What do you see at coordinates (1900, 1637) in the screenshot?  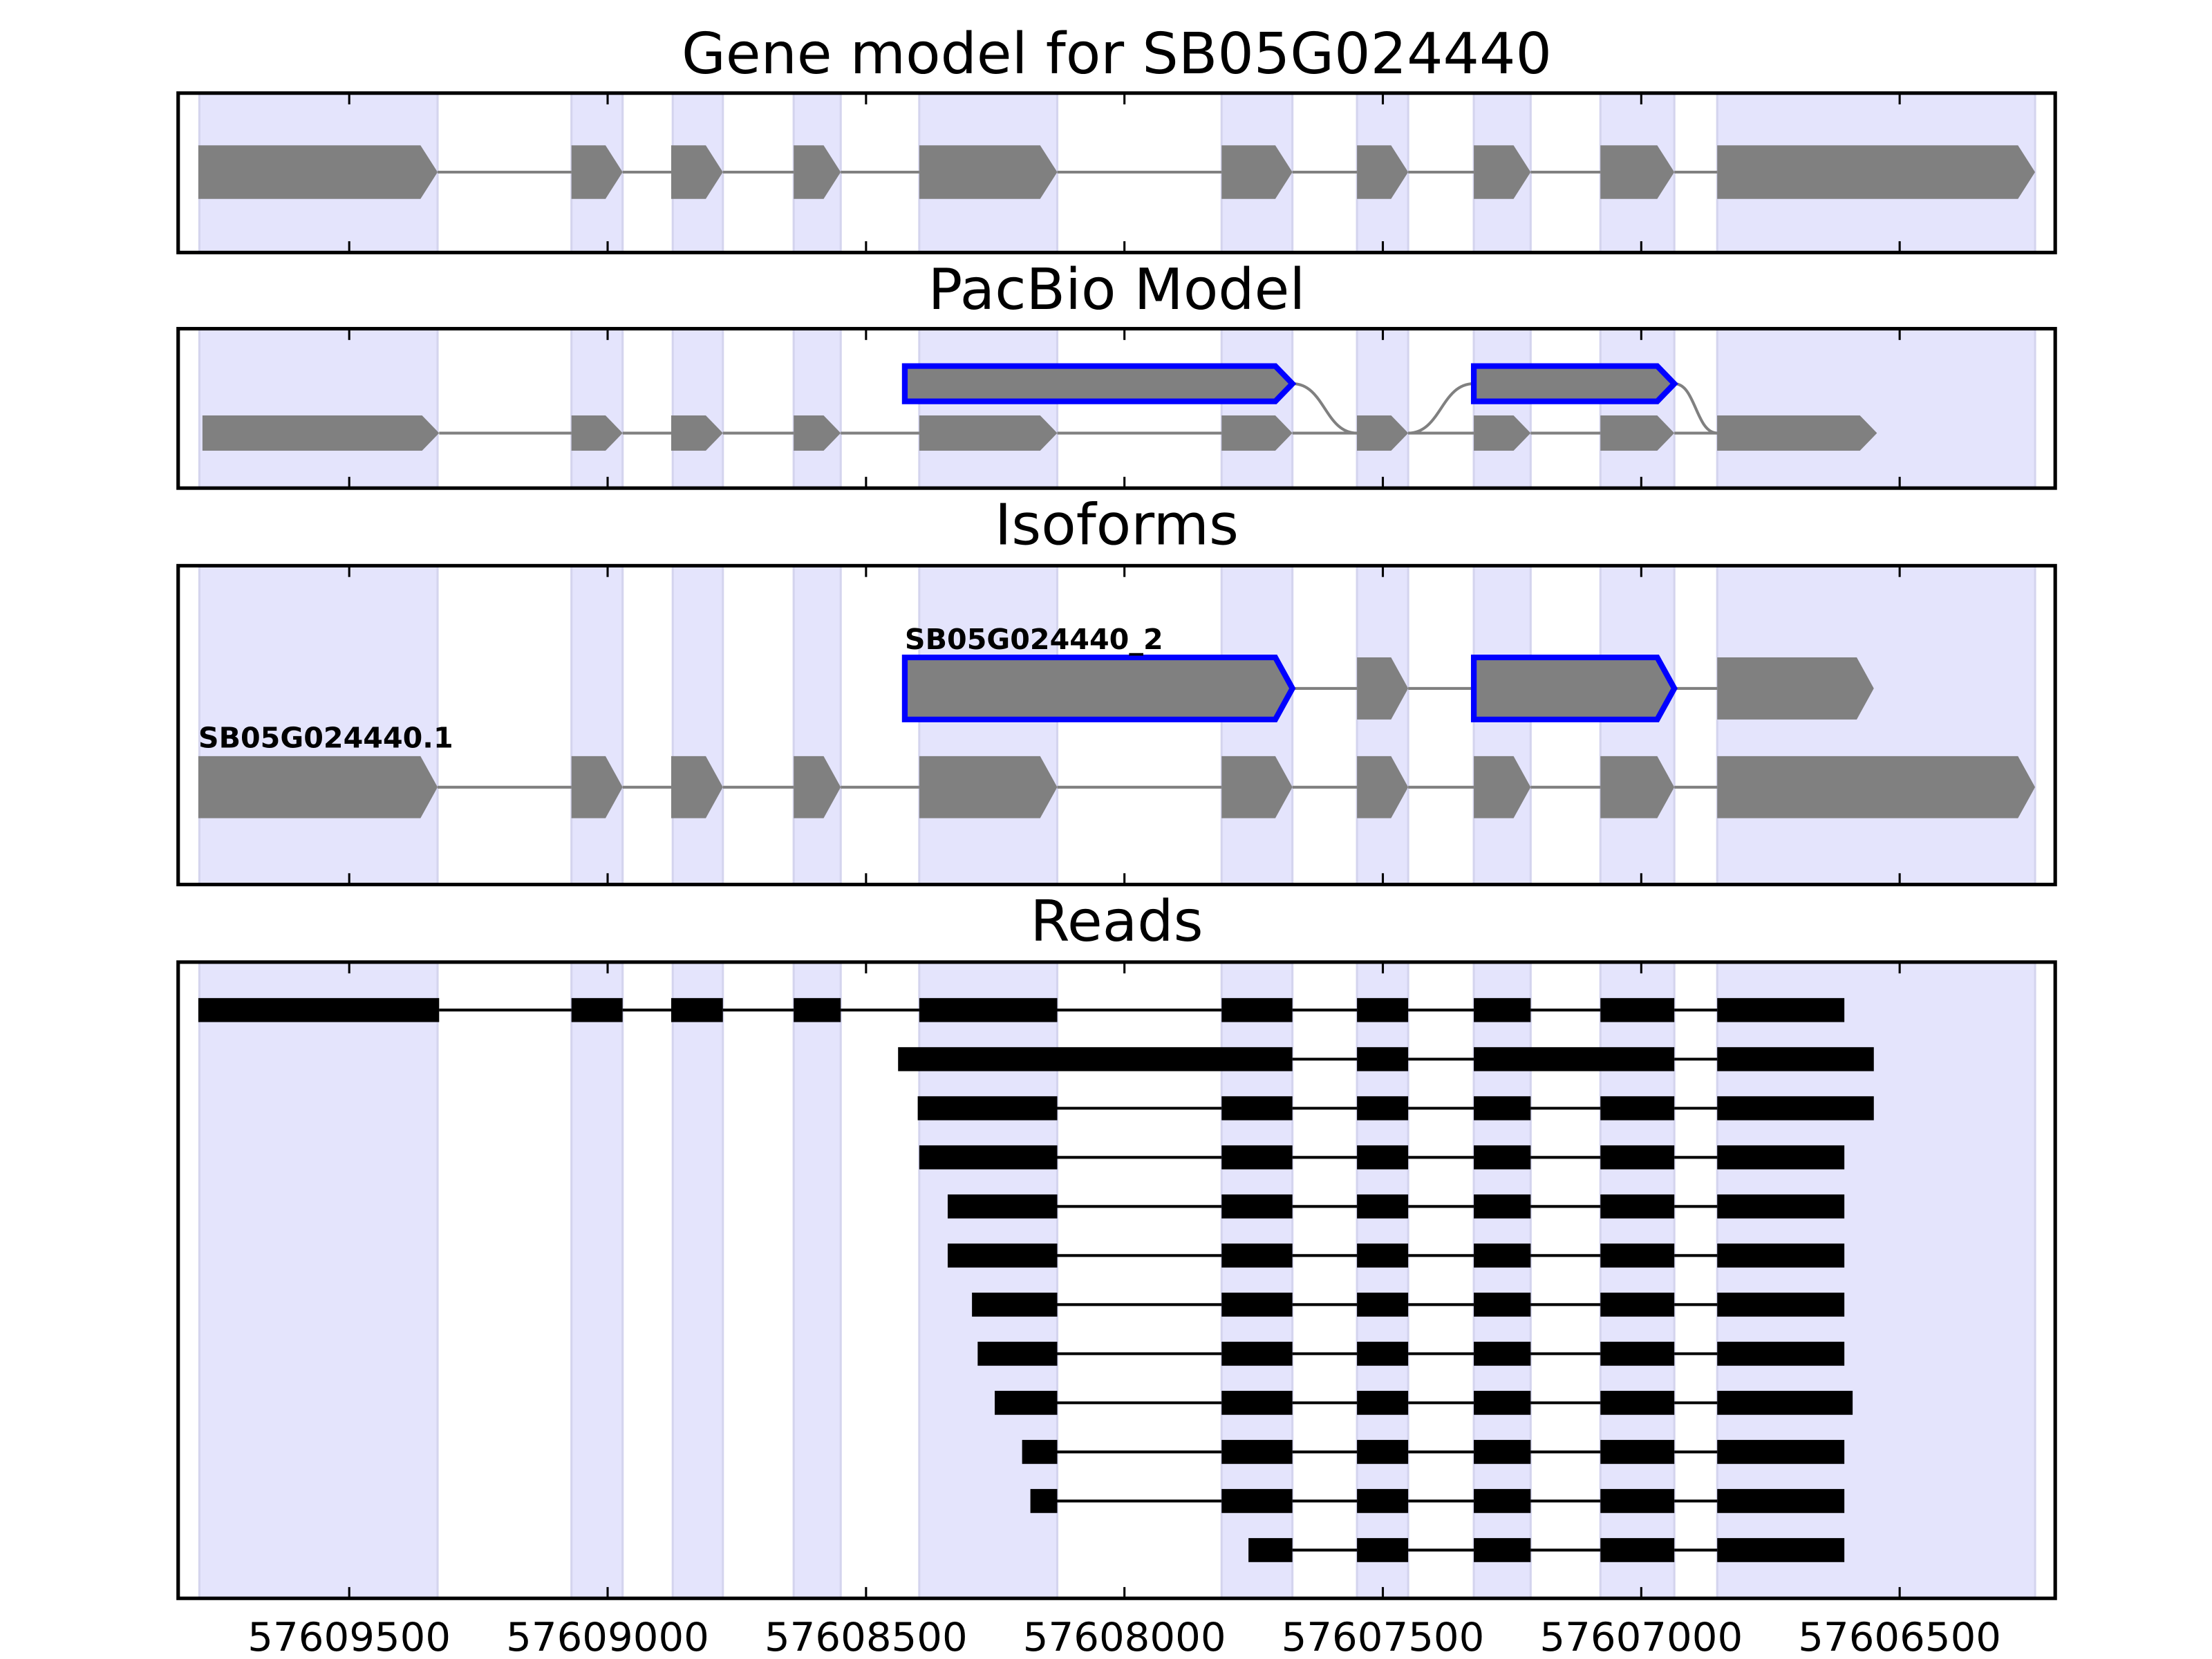 I see `x-tick-label: 57606500` at bounding box center [1900, 1637].